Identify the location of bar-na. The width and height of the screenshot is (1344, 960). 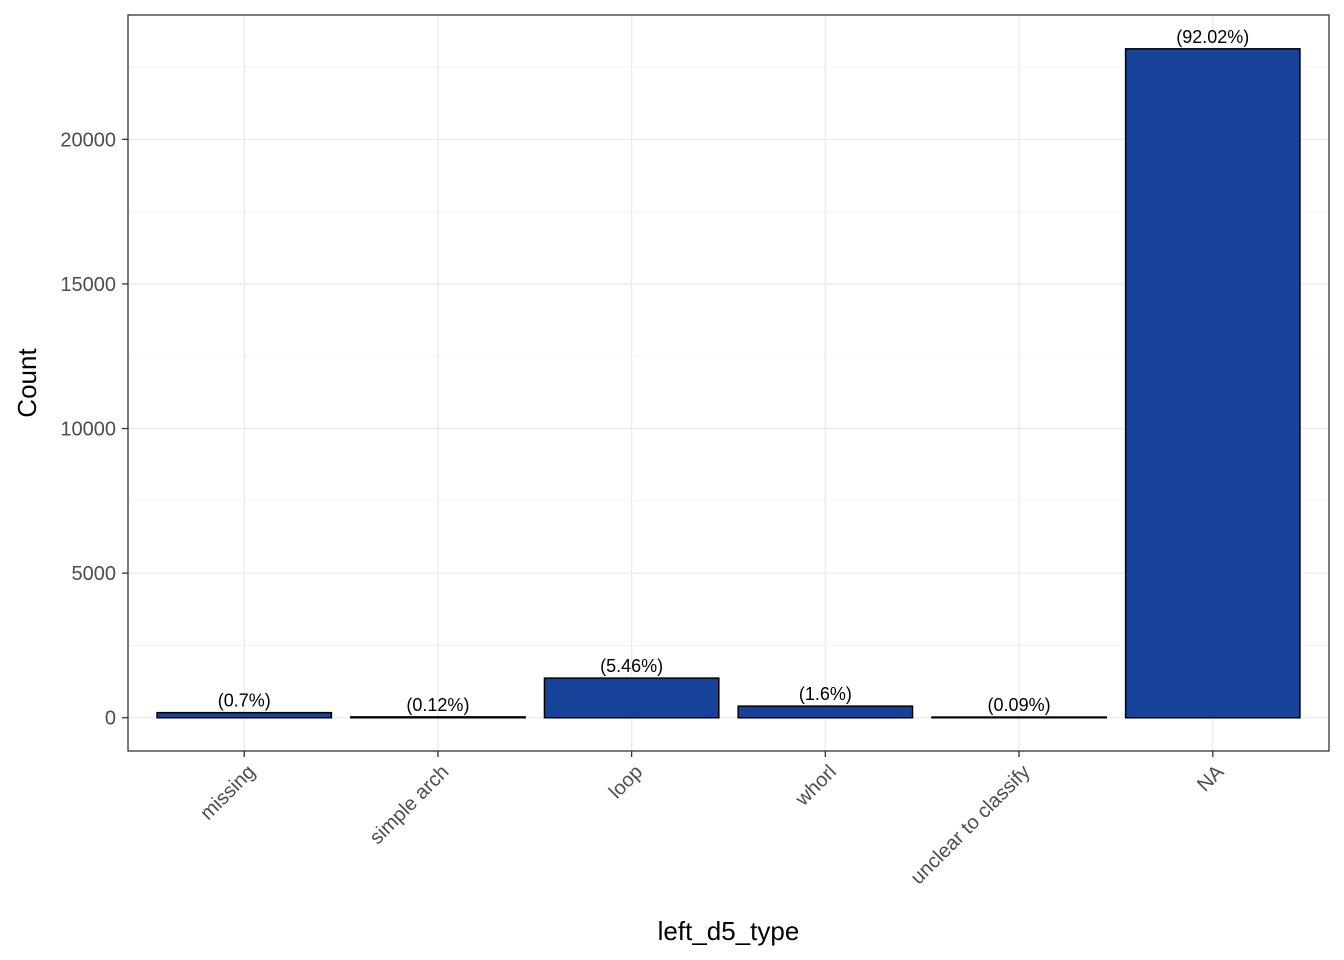
(1212, 383).